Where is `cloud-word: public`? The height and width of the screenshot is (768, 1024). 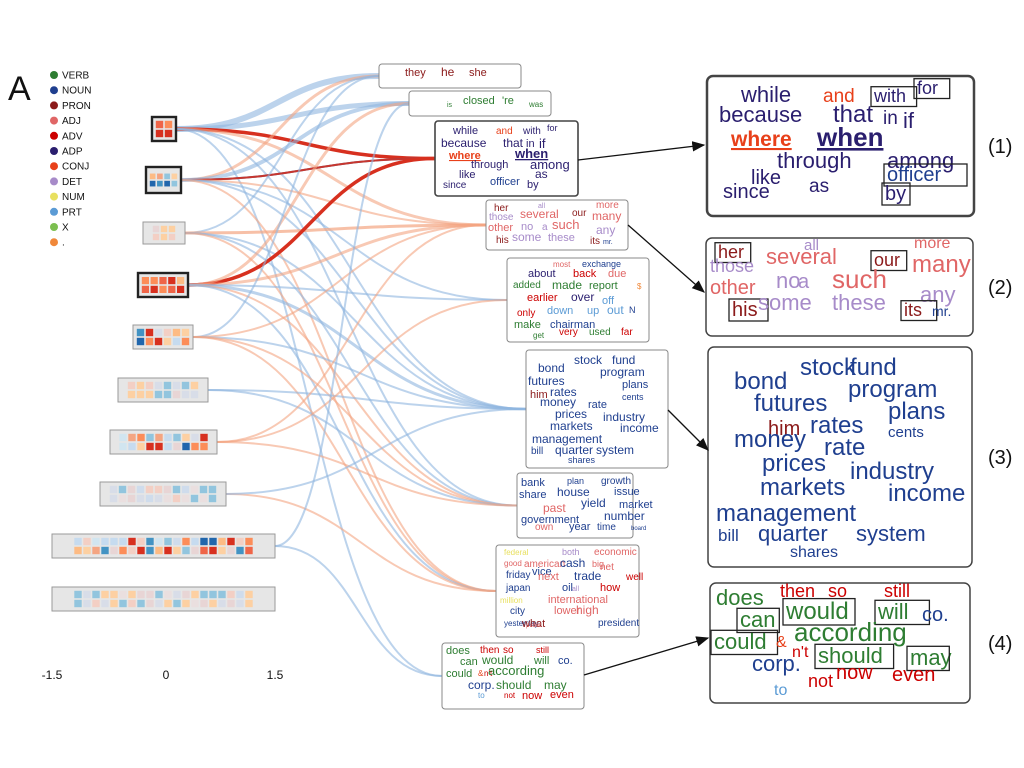
cloud-word: public is located at coordinates (534, 626).